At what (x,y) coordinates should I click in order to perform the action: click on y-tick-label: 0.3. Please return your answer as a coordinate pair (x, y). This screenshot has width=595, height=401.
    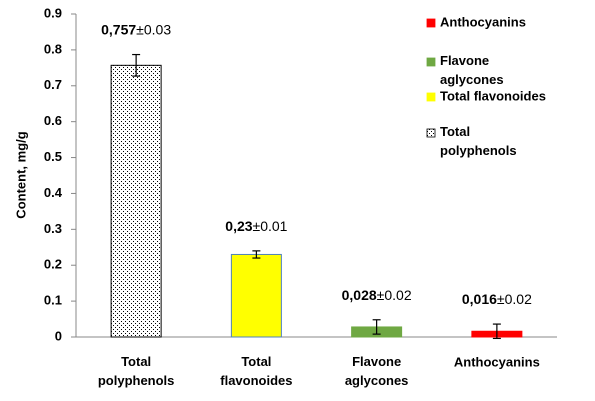
    Looking at the image, I should click on (53, 228).